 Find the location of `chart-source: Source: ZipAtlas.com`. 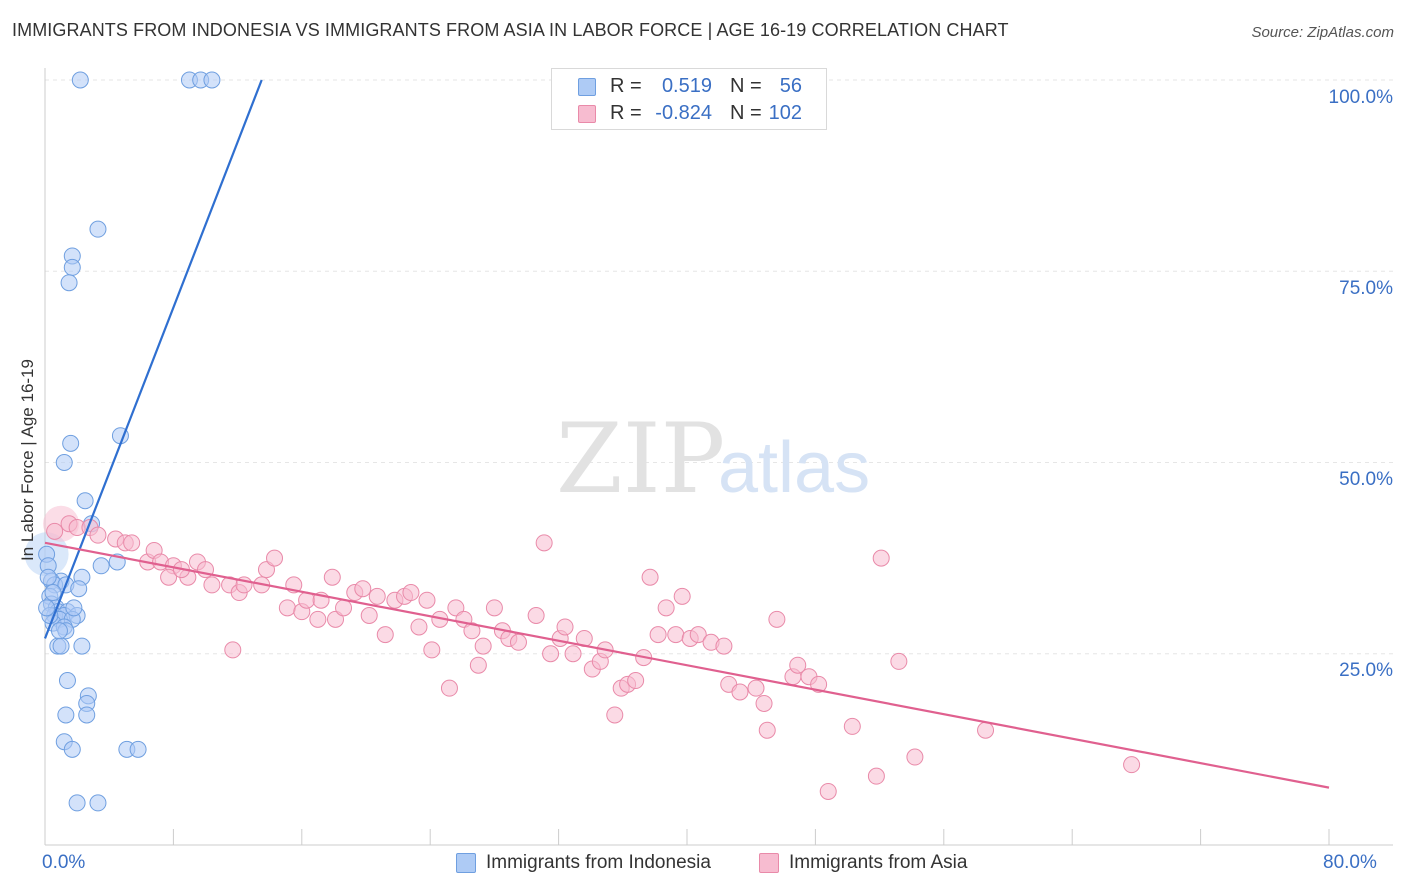

chart-source: Source: ZipAtlas.com is located at coordinates (1322, 32).